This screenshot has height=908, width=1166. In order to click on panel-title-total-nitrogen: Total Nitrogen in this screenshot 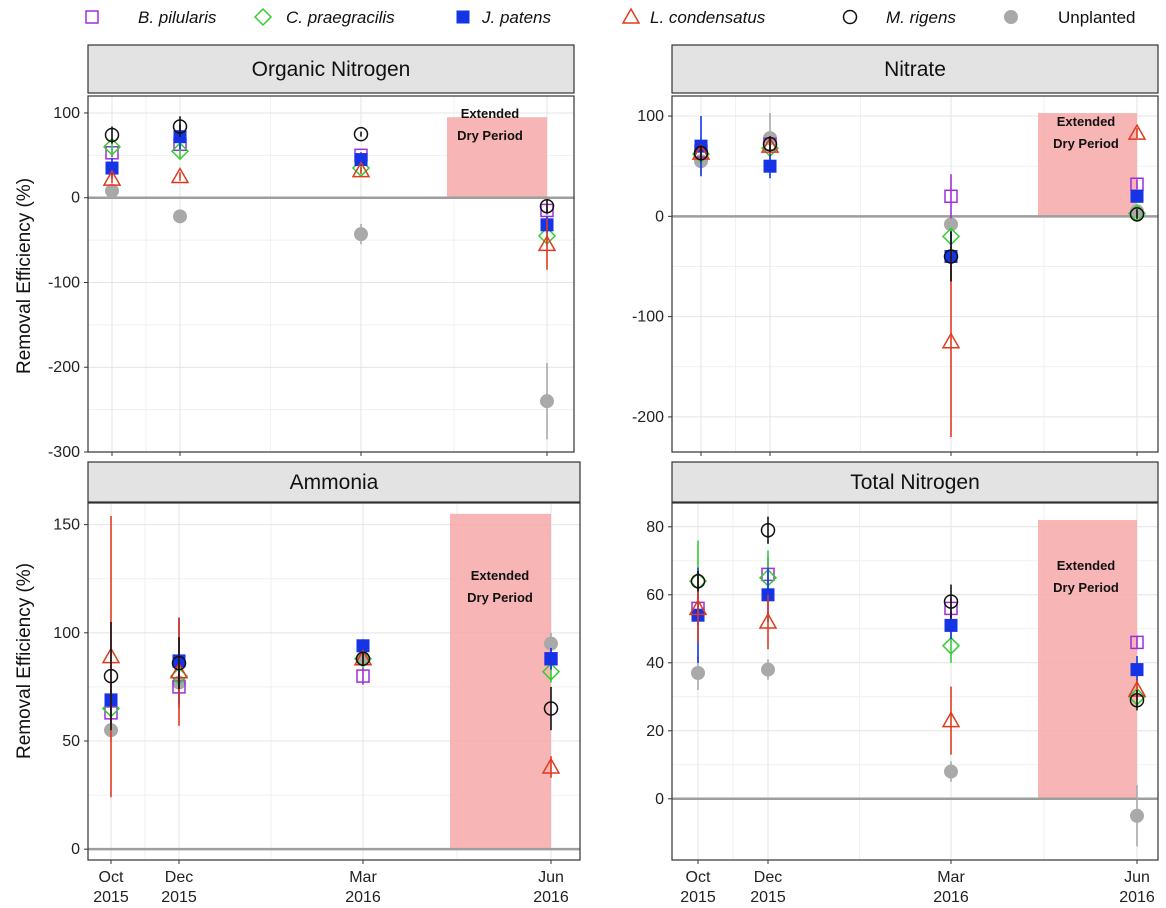, I will do `click(915, 482)`.